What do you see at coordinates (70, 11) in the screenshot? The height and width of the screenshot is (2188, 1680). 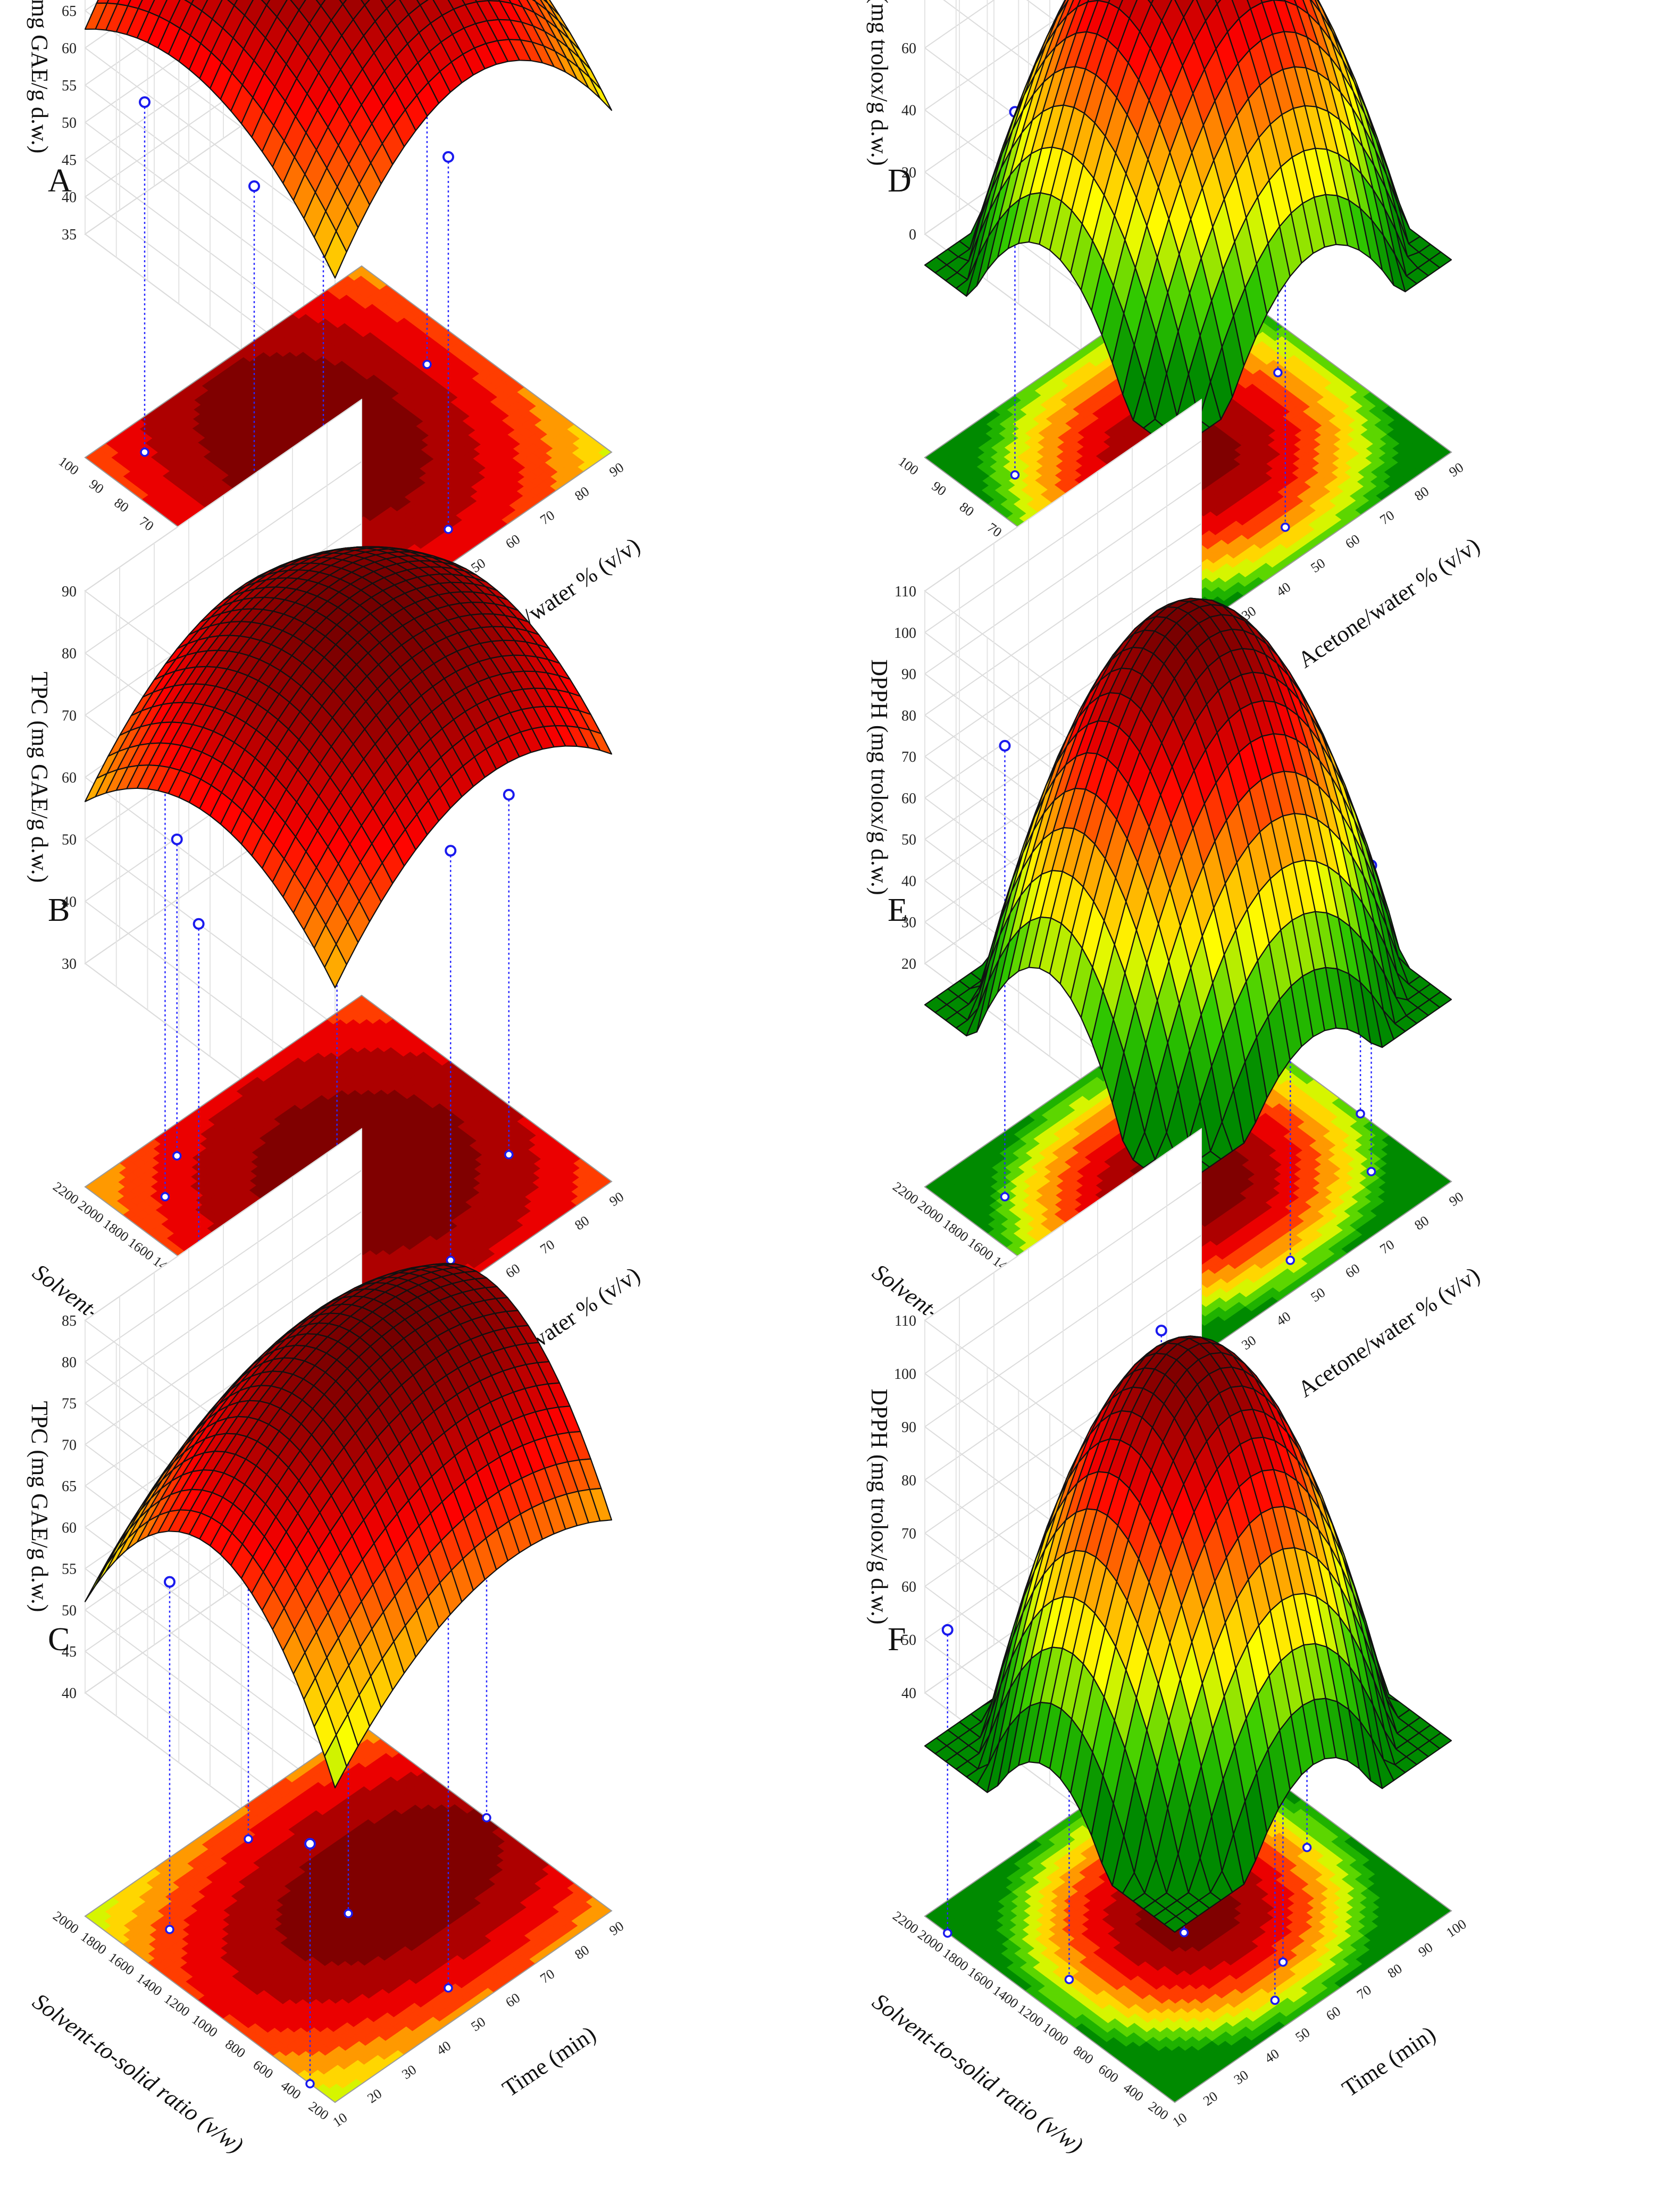 I see `z-tick-label: 65` at bounding box center [70, 11].